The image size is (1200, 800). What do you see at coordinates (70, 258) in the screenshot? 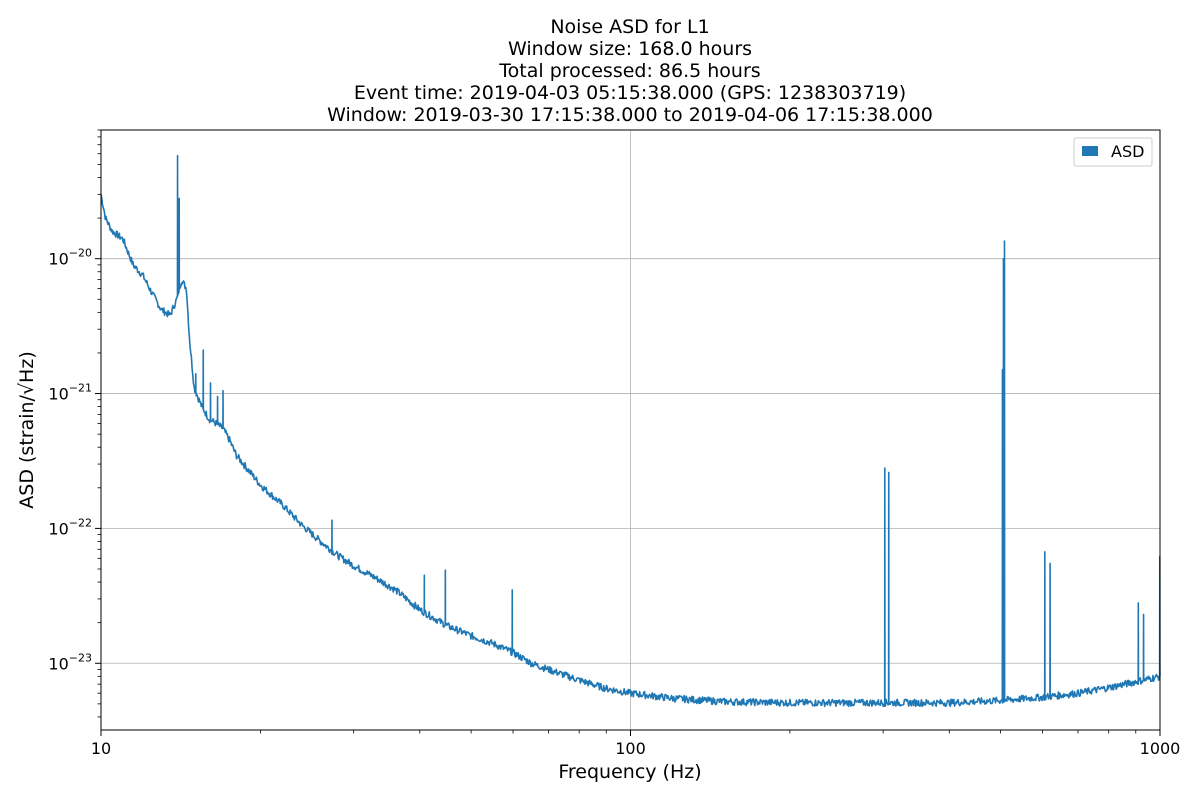
I see `y-tick-label: 10−20` at bounding box center [70, 258].